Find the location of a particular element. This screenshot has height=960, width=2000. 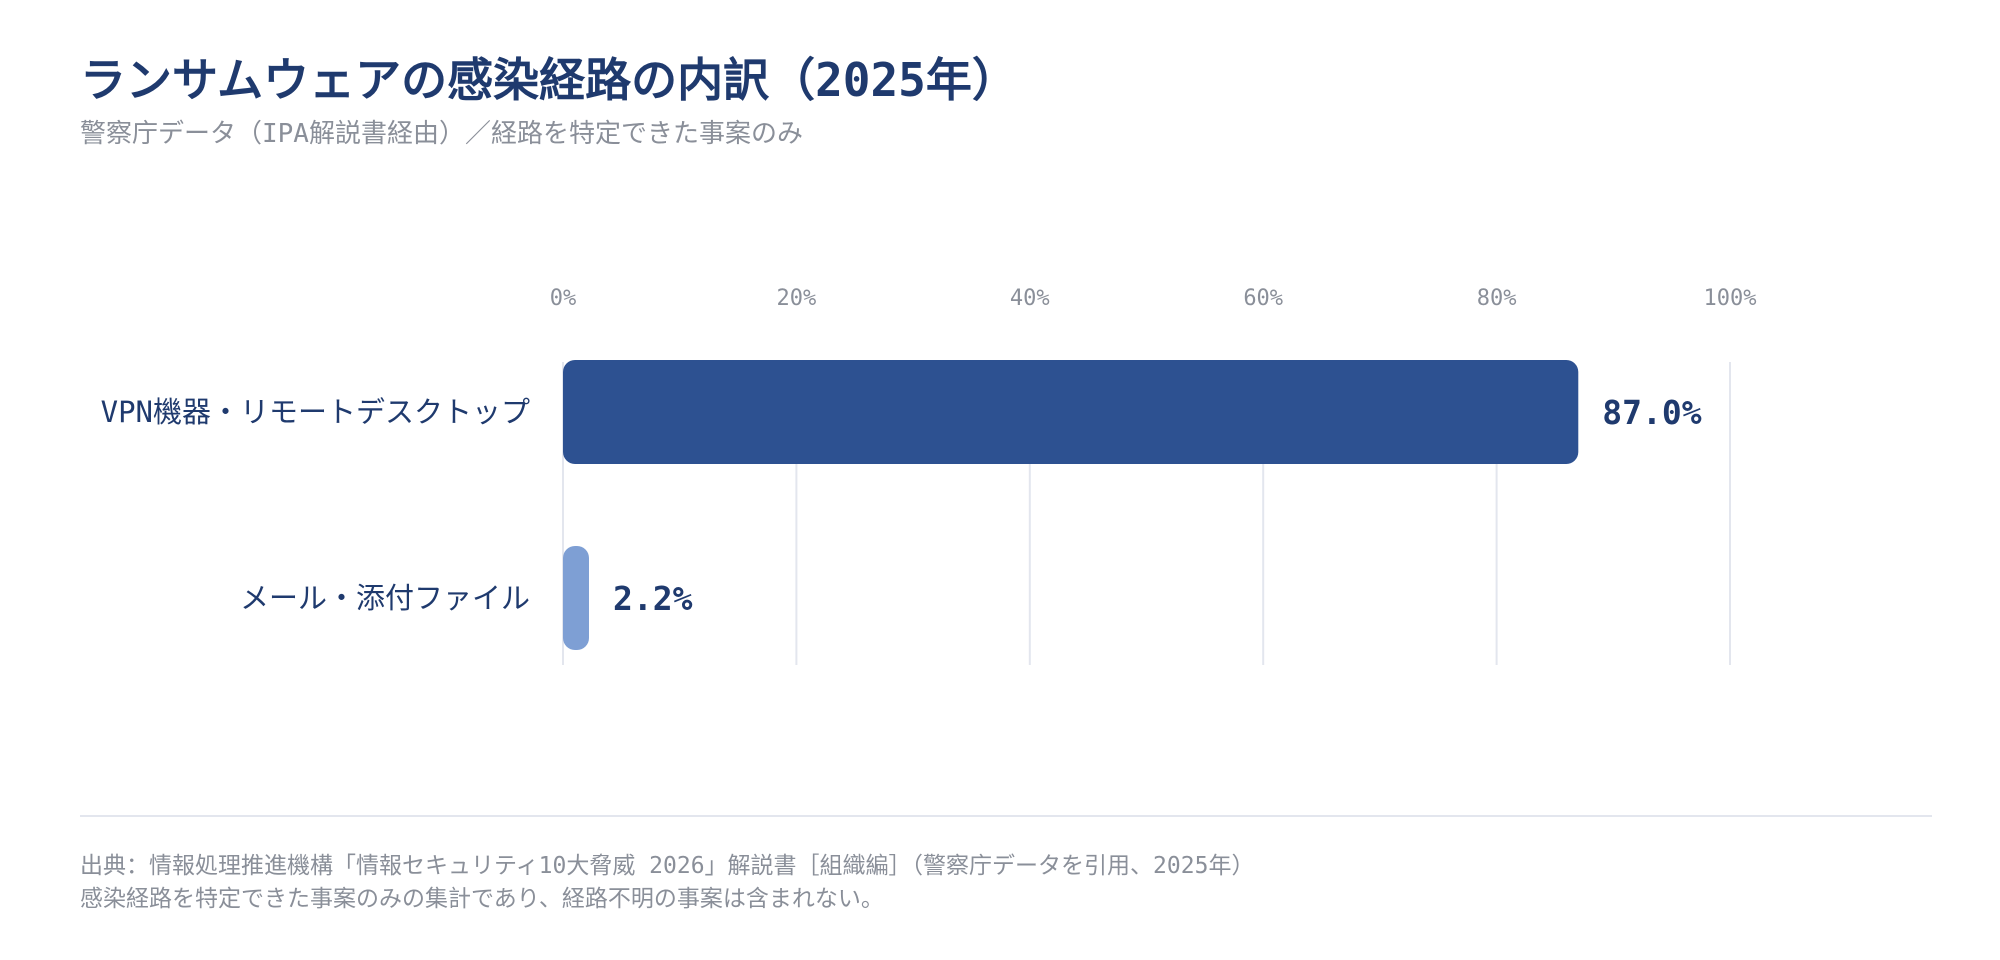

x-tick-label: 0% is located at coordinates (563, 298).